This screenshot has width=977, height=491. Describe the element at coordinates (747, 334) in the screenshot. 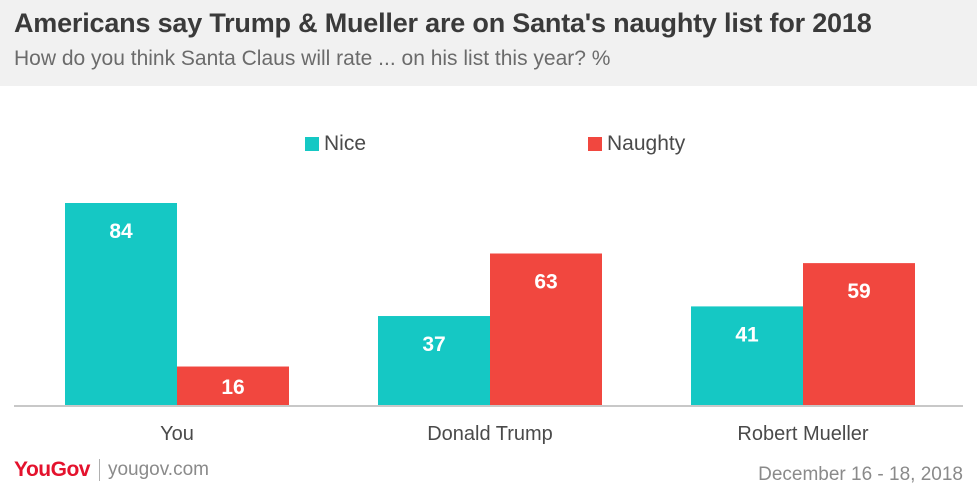

I see `data-label-nice-2: 41` at that location.